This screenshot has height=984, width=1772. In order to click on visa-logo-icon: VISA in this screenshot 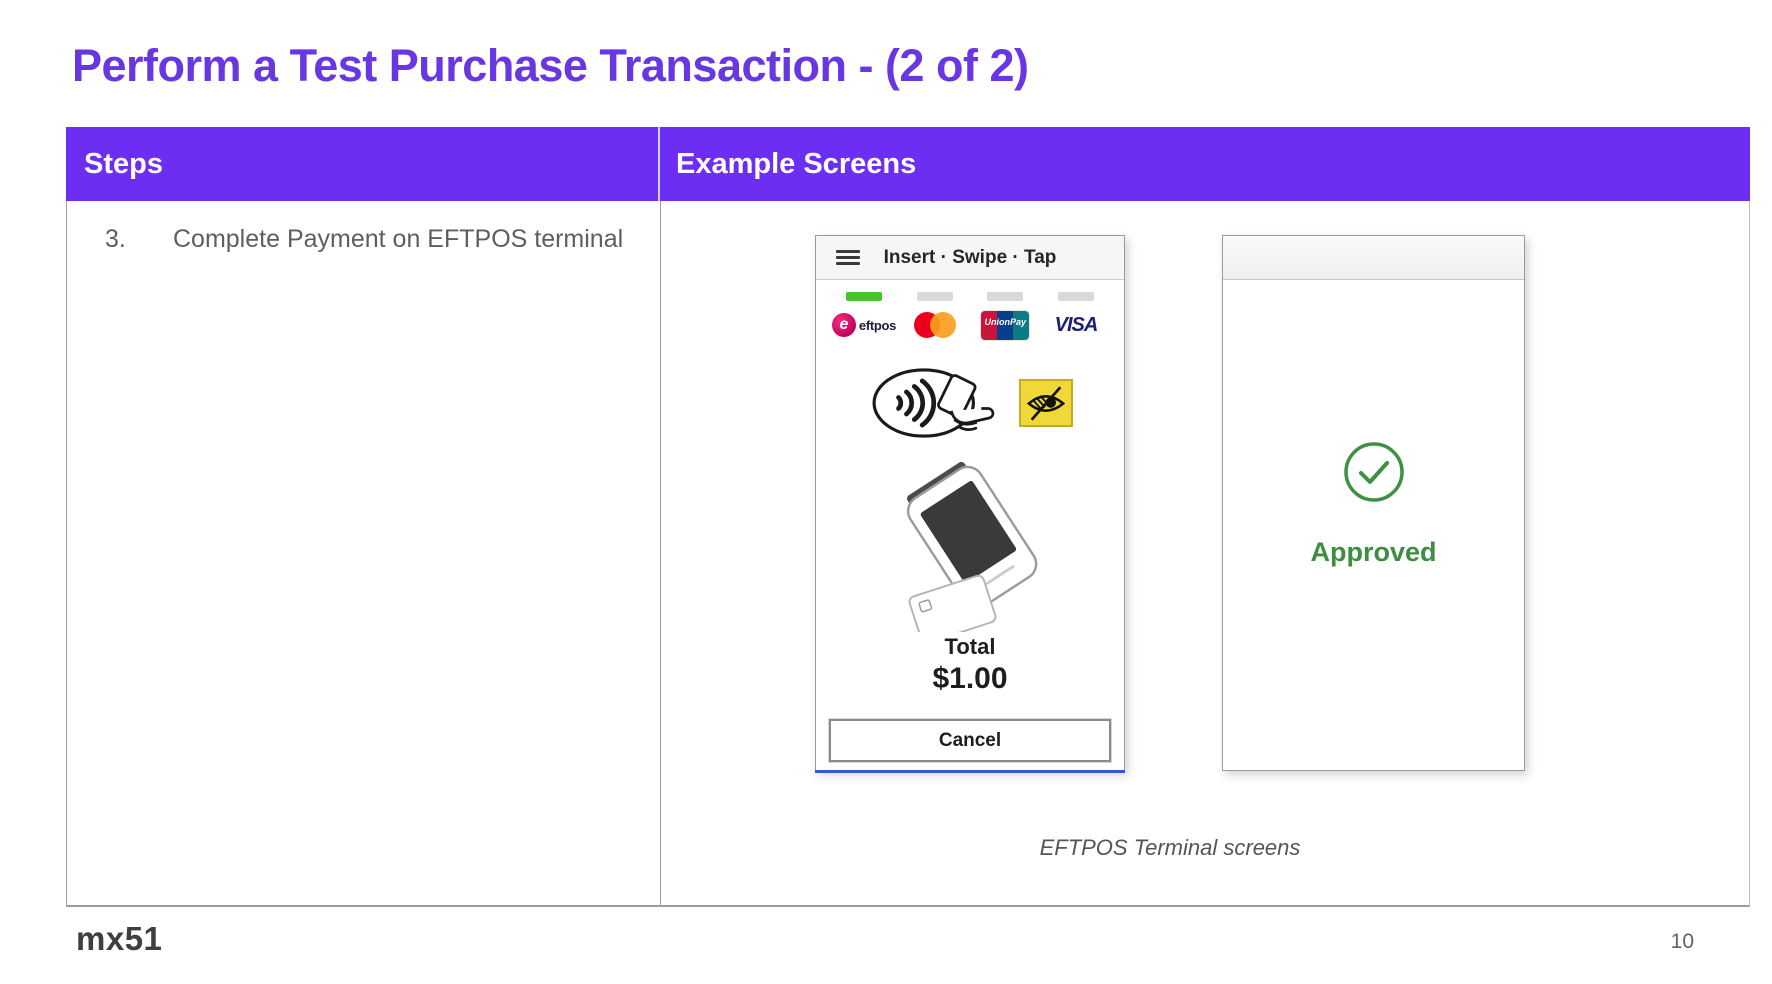, I will do `click(1076, 324)`.